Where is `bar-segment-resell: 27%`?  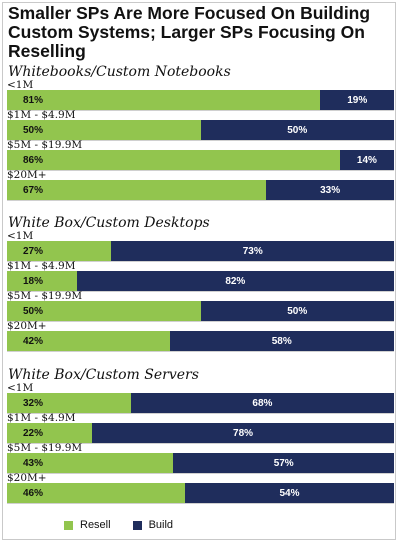
bar-segment-resell: 27% is located at coordinates (59, 251).